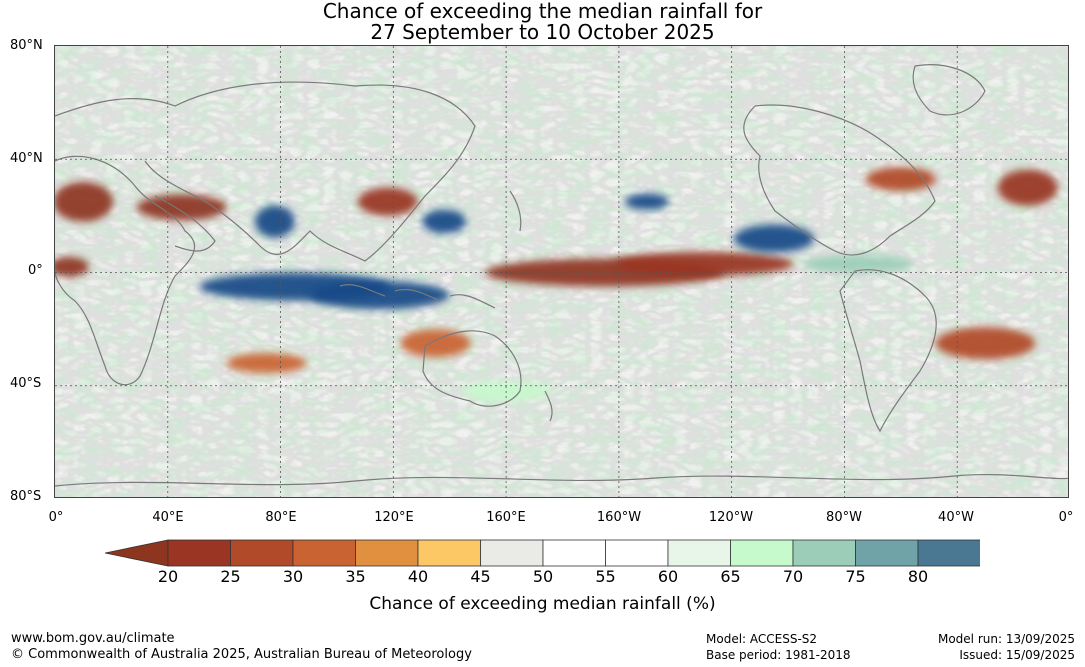 The width and height of the screenshot is (1085, 667). What do you see at coordinates (355, 576) in the screenshot?
I see `colorbar-tick-label: 35` at bounding box center [355, 576].